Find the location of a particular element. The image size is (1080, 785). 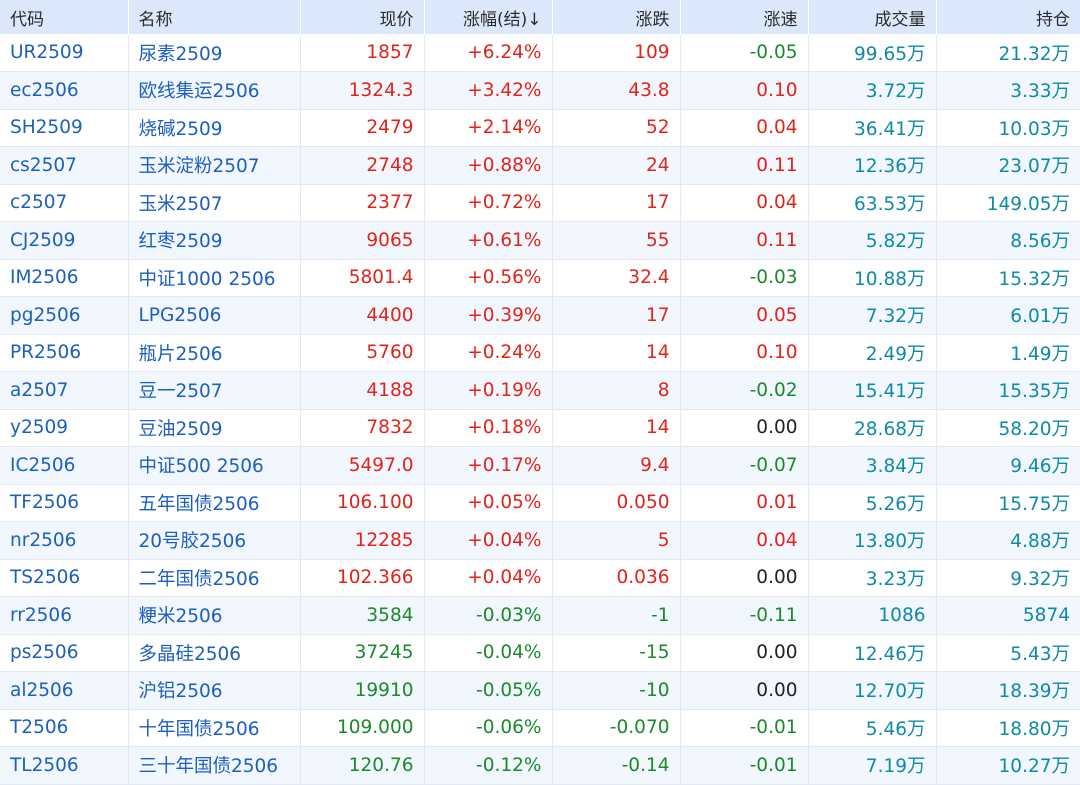

cell-change: 52 is located at coordinates (616, 128).